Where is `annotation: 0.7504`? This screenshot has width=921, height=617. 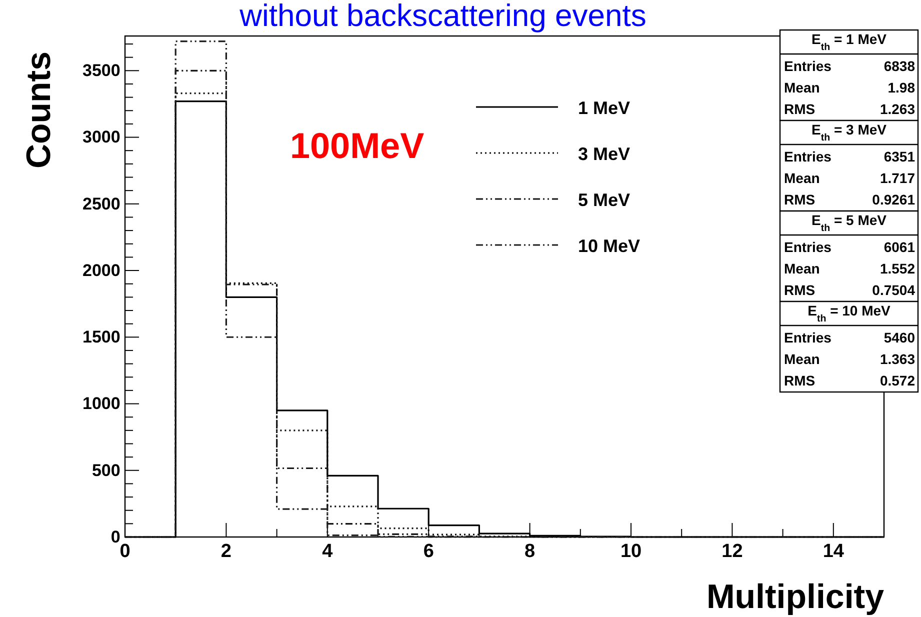 annotation: 0.7504 is located at coordinates (894, 290).